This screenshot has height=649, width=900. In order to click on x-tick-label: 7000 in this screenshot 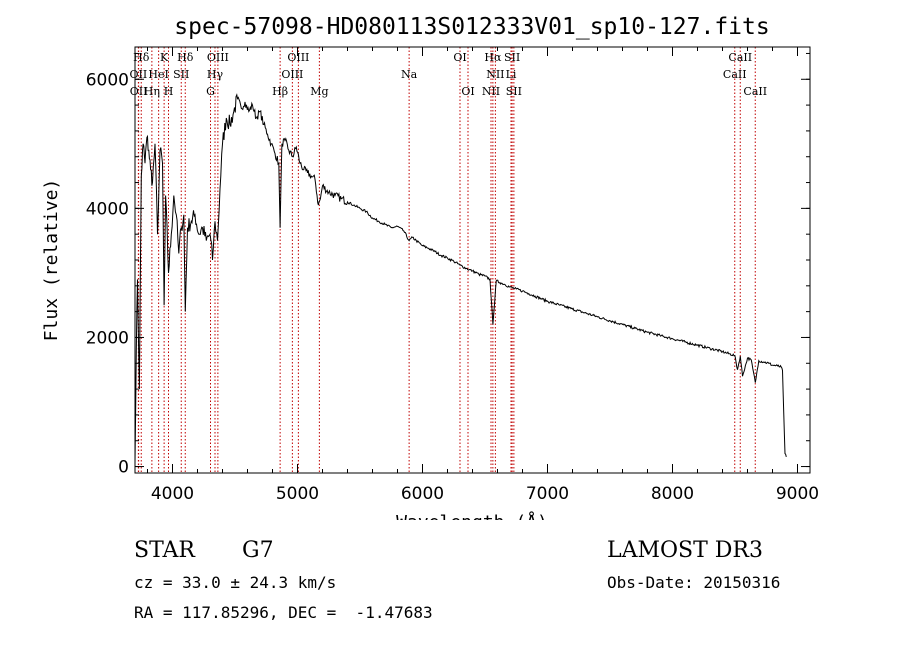, I will do `click(547, 494)`.